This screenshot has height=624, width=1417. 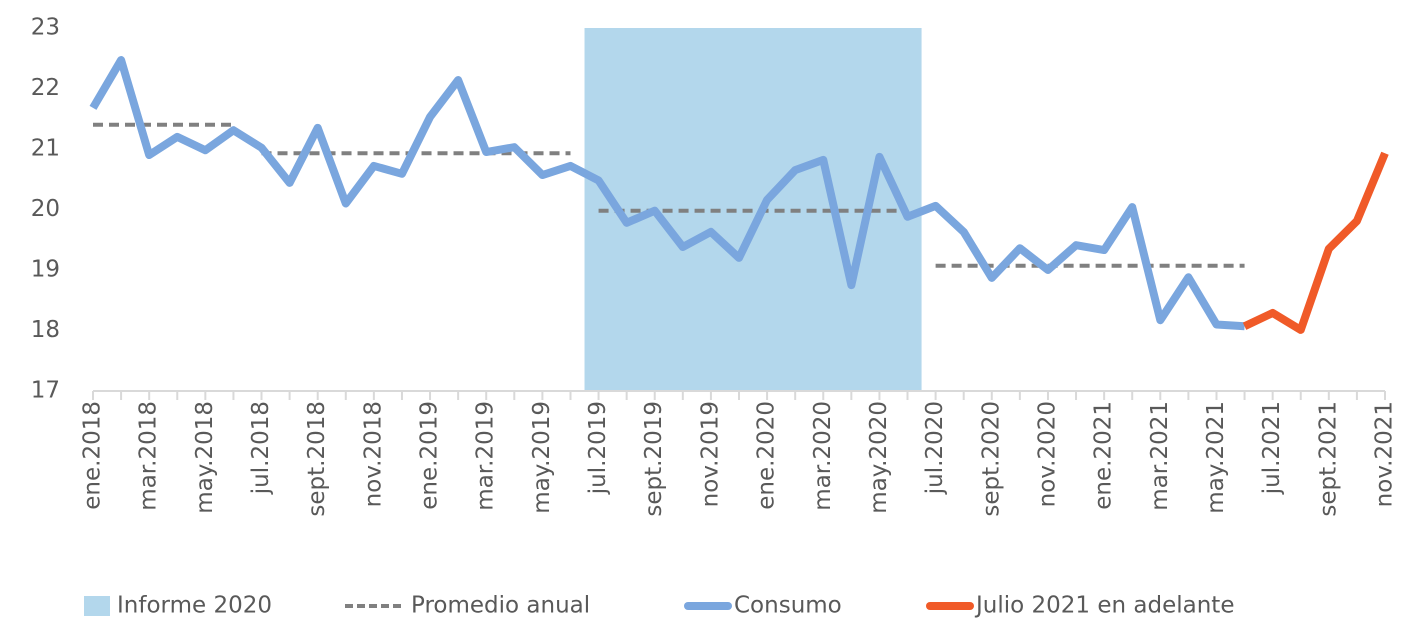 I want to click on legend-label: Informe 2020, so click(x=194, y=606).